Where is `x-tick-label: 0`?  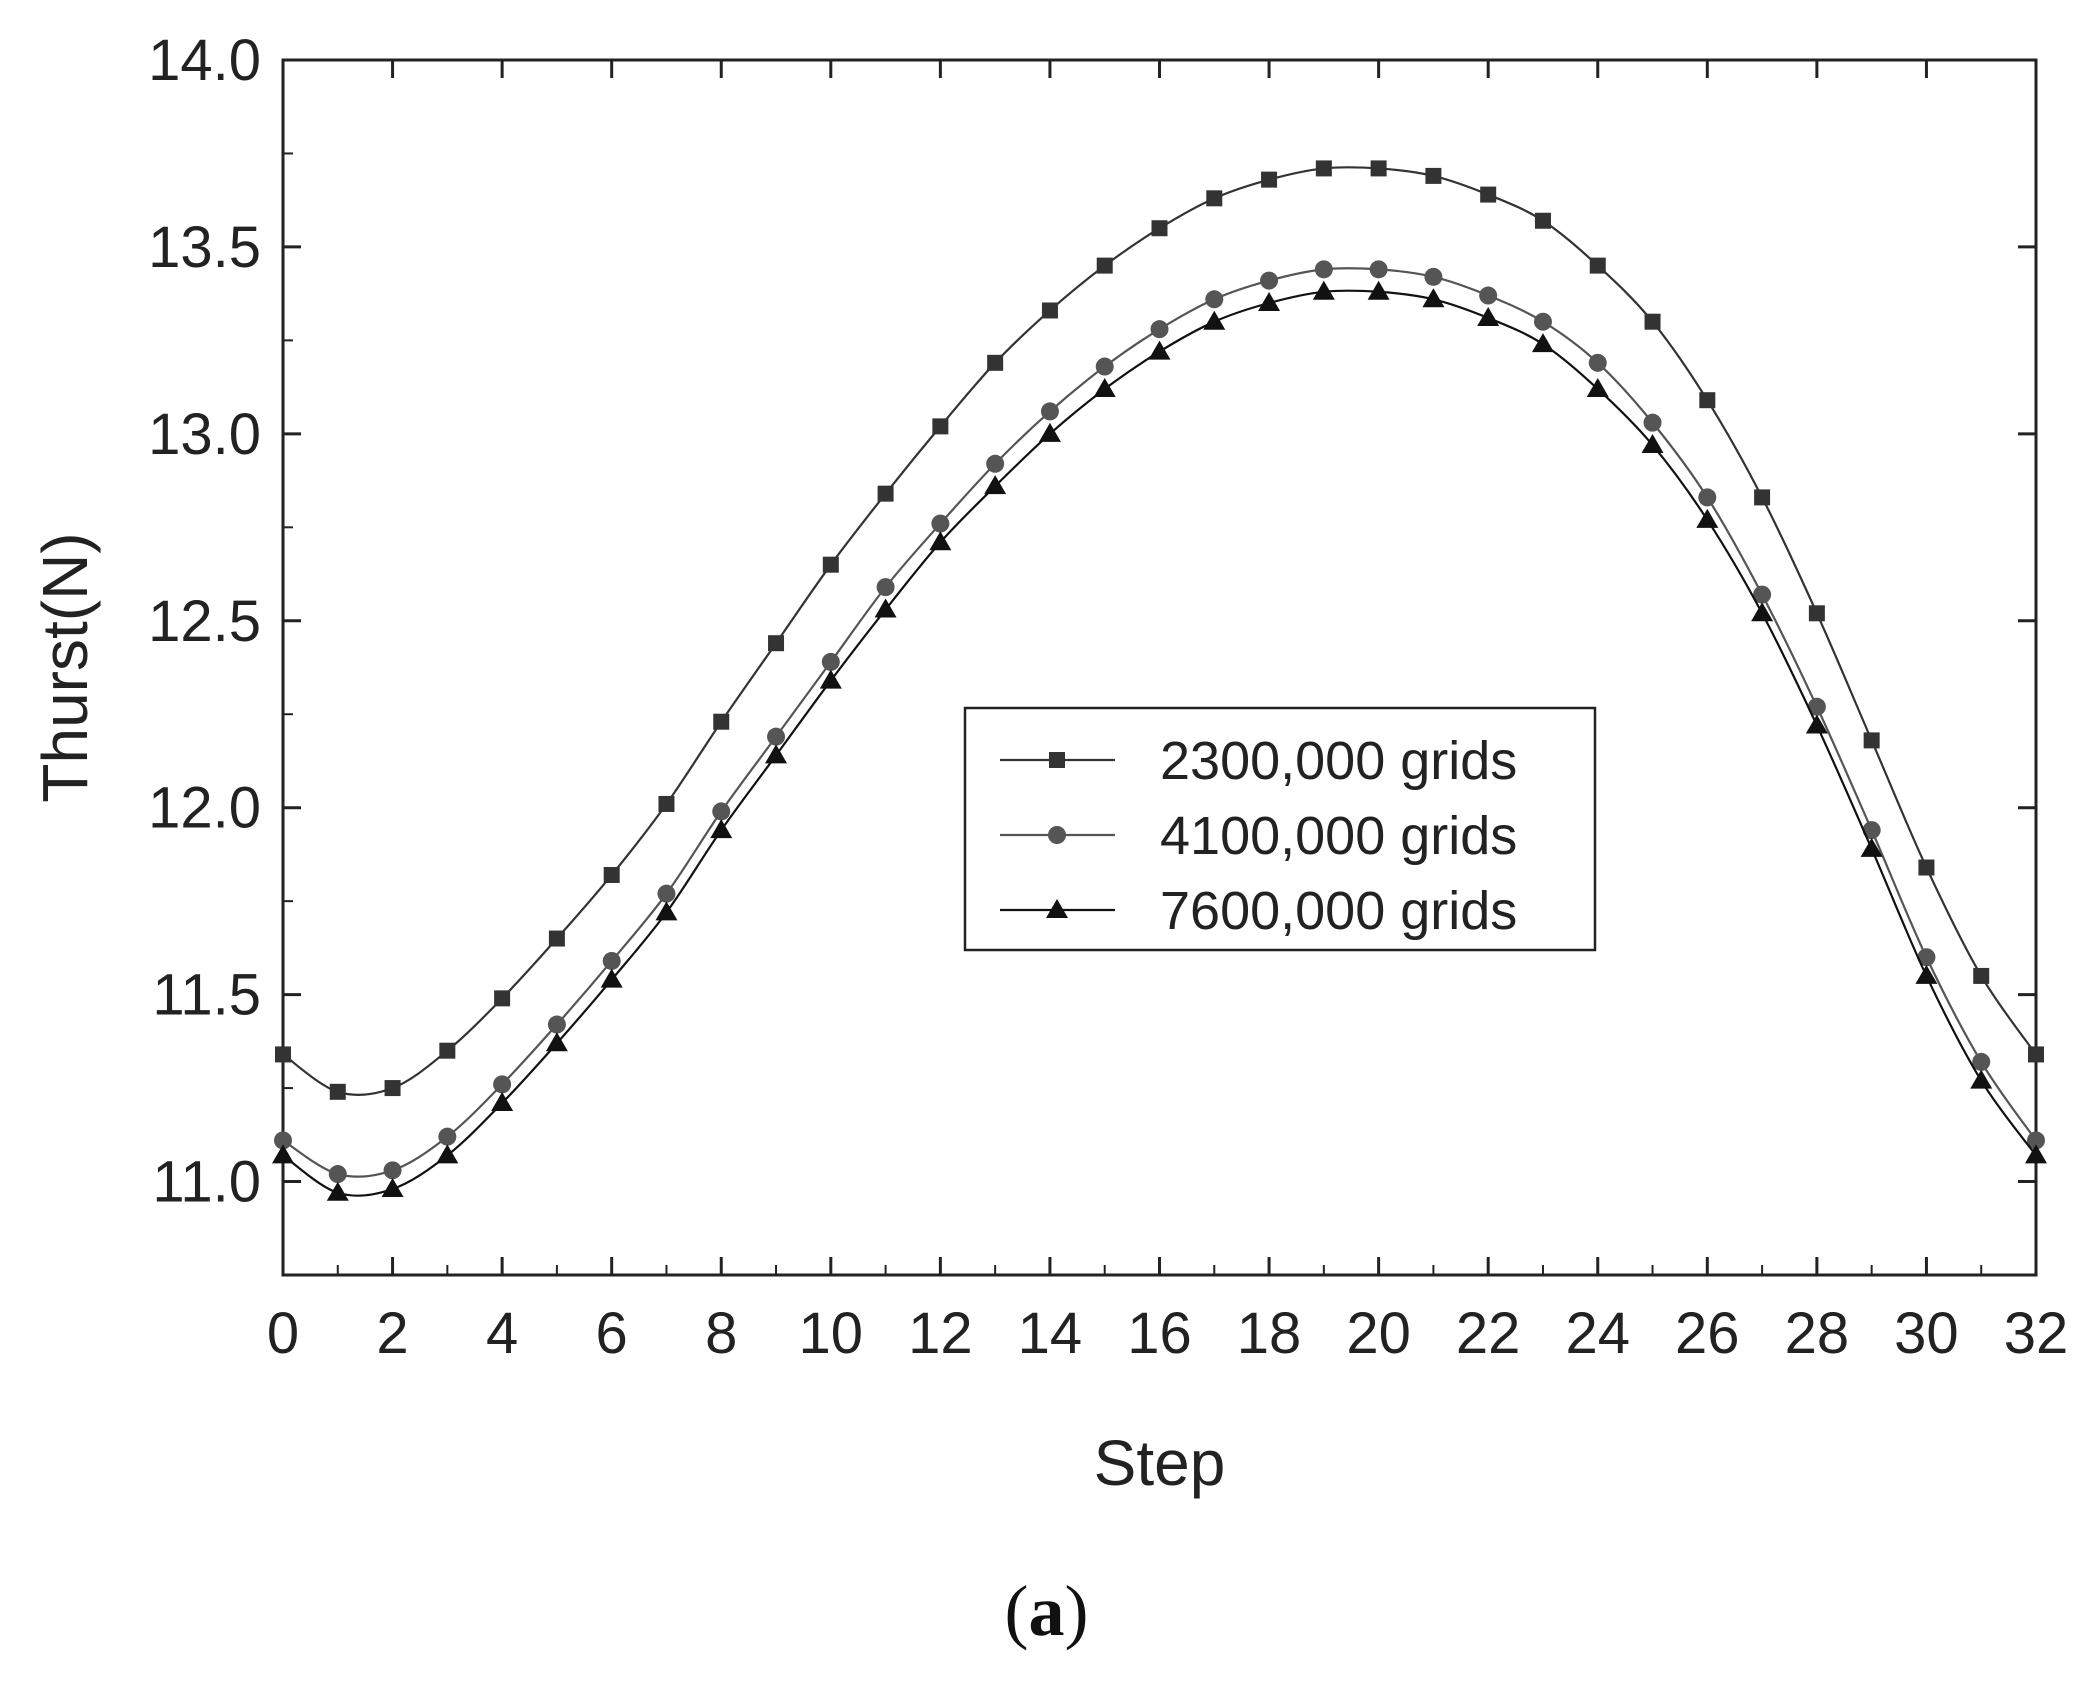 x-tick-label: 0 is located at coordinates (283, 1333).